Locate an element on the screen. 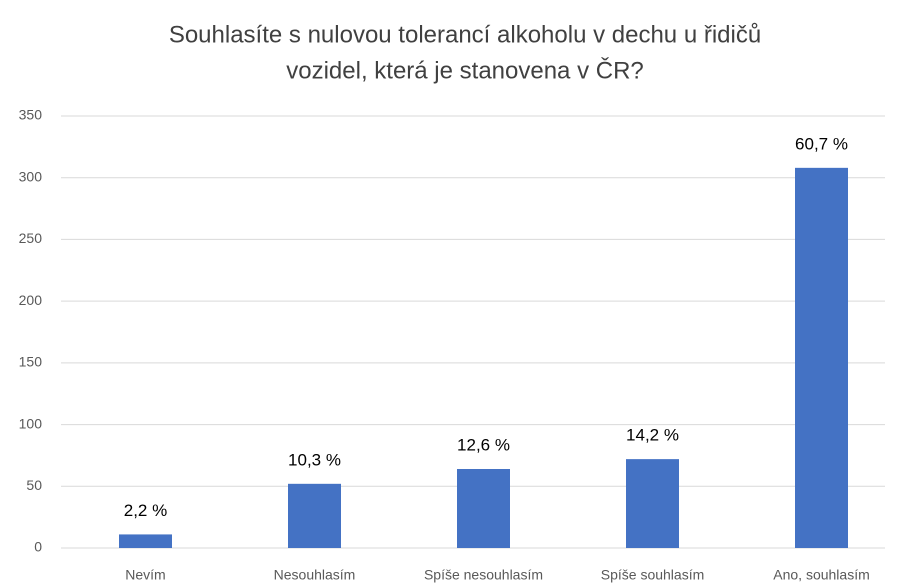  data-label: 10,3 % is located at coordinates (314, 459).